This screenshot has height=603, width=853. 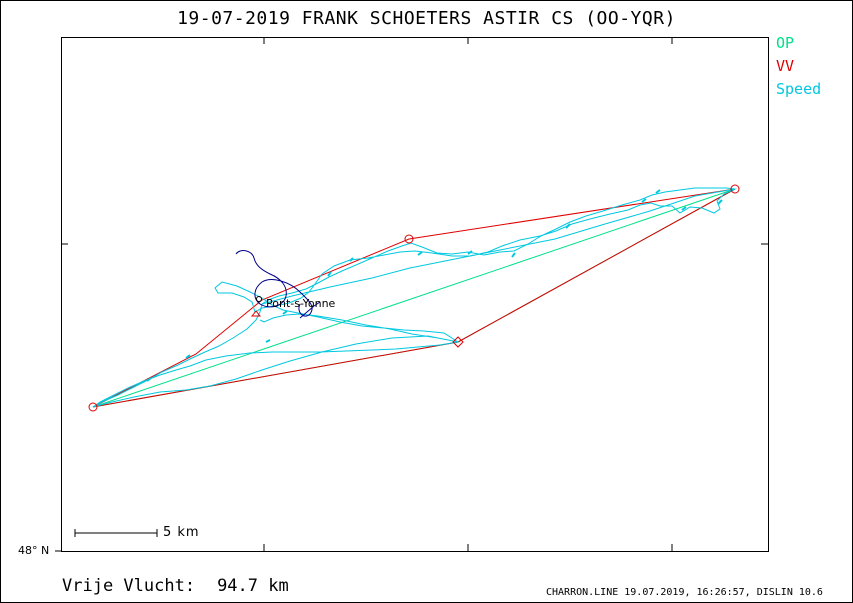 I want to click on flight-track-east, so click(x=498, y=246).